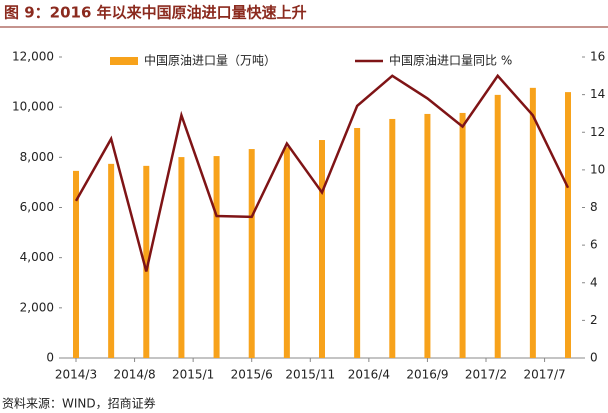  I want to click on legend-label: 中国原油进口量同比 %, so click(450, 60).